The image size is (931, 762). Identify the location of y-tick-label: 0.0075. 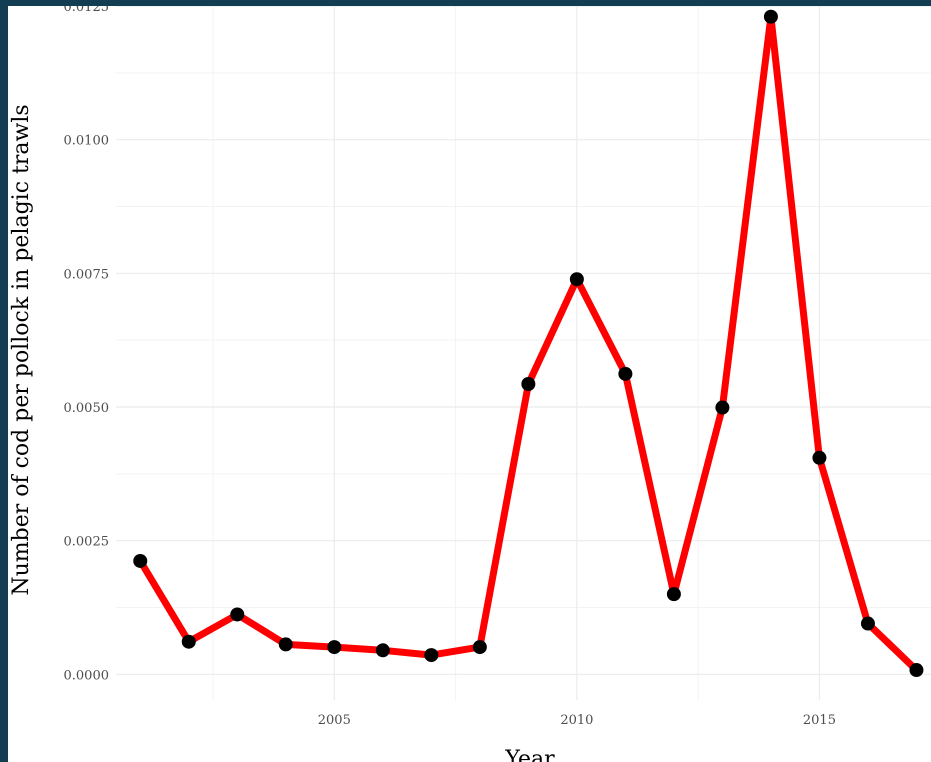
(87, 274).